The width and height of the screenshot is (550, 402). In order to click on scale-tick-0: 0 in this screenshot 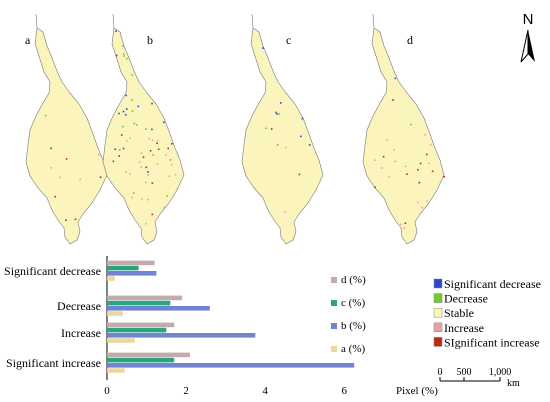, I will do `click(440, 372)`.